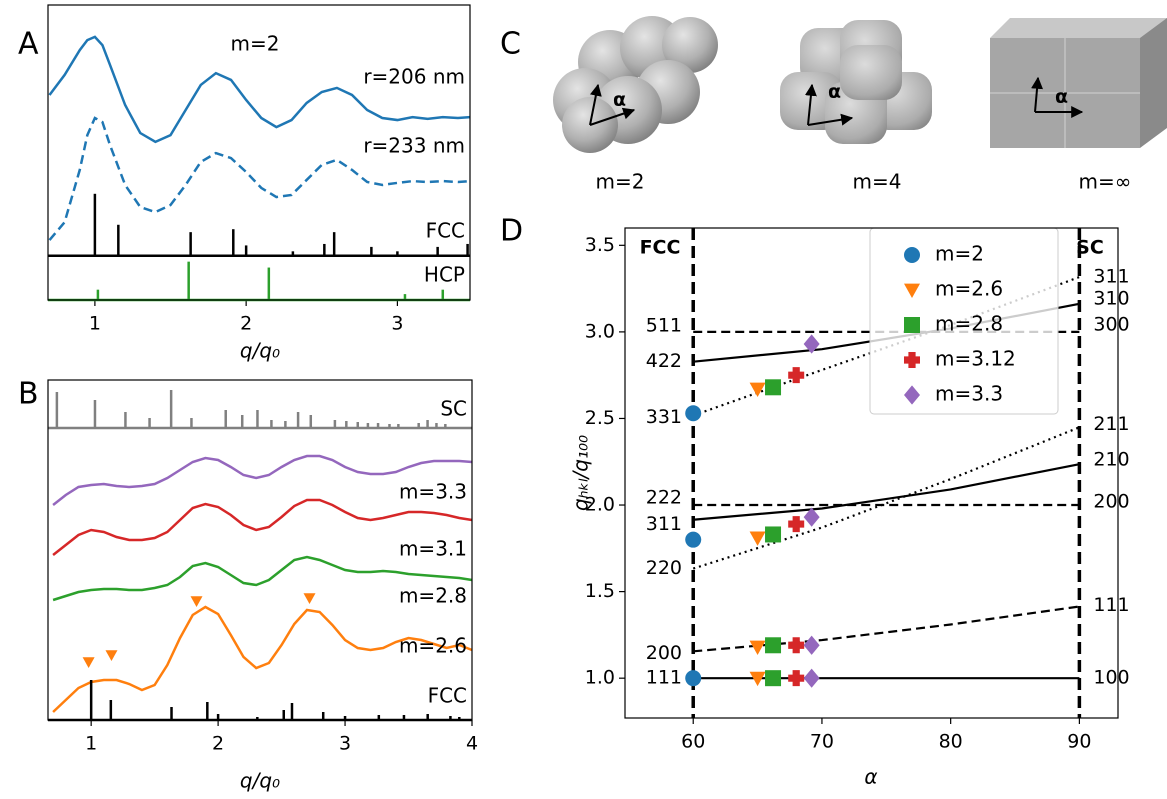 The image size is (1167, 799). I want to click on rounded-cube-cluster: α, so click(856, 82).